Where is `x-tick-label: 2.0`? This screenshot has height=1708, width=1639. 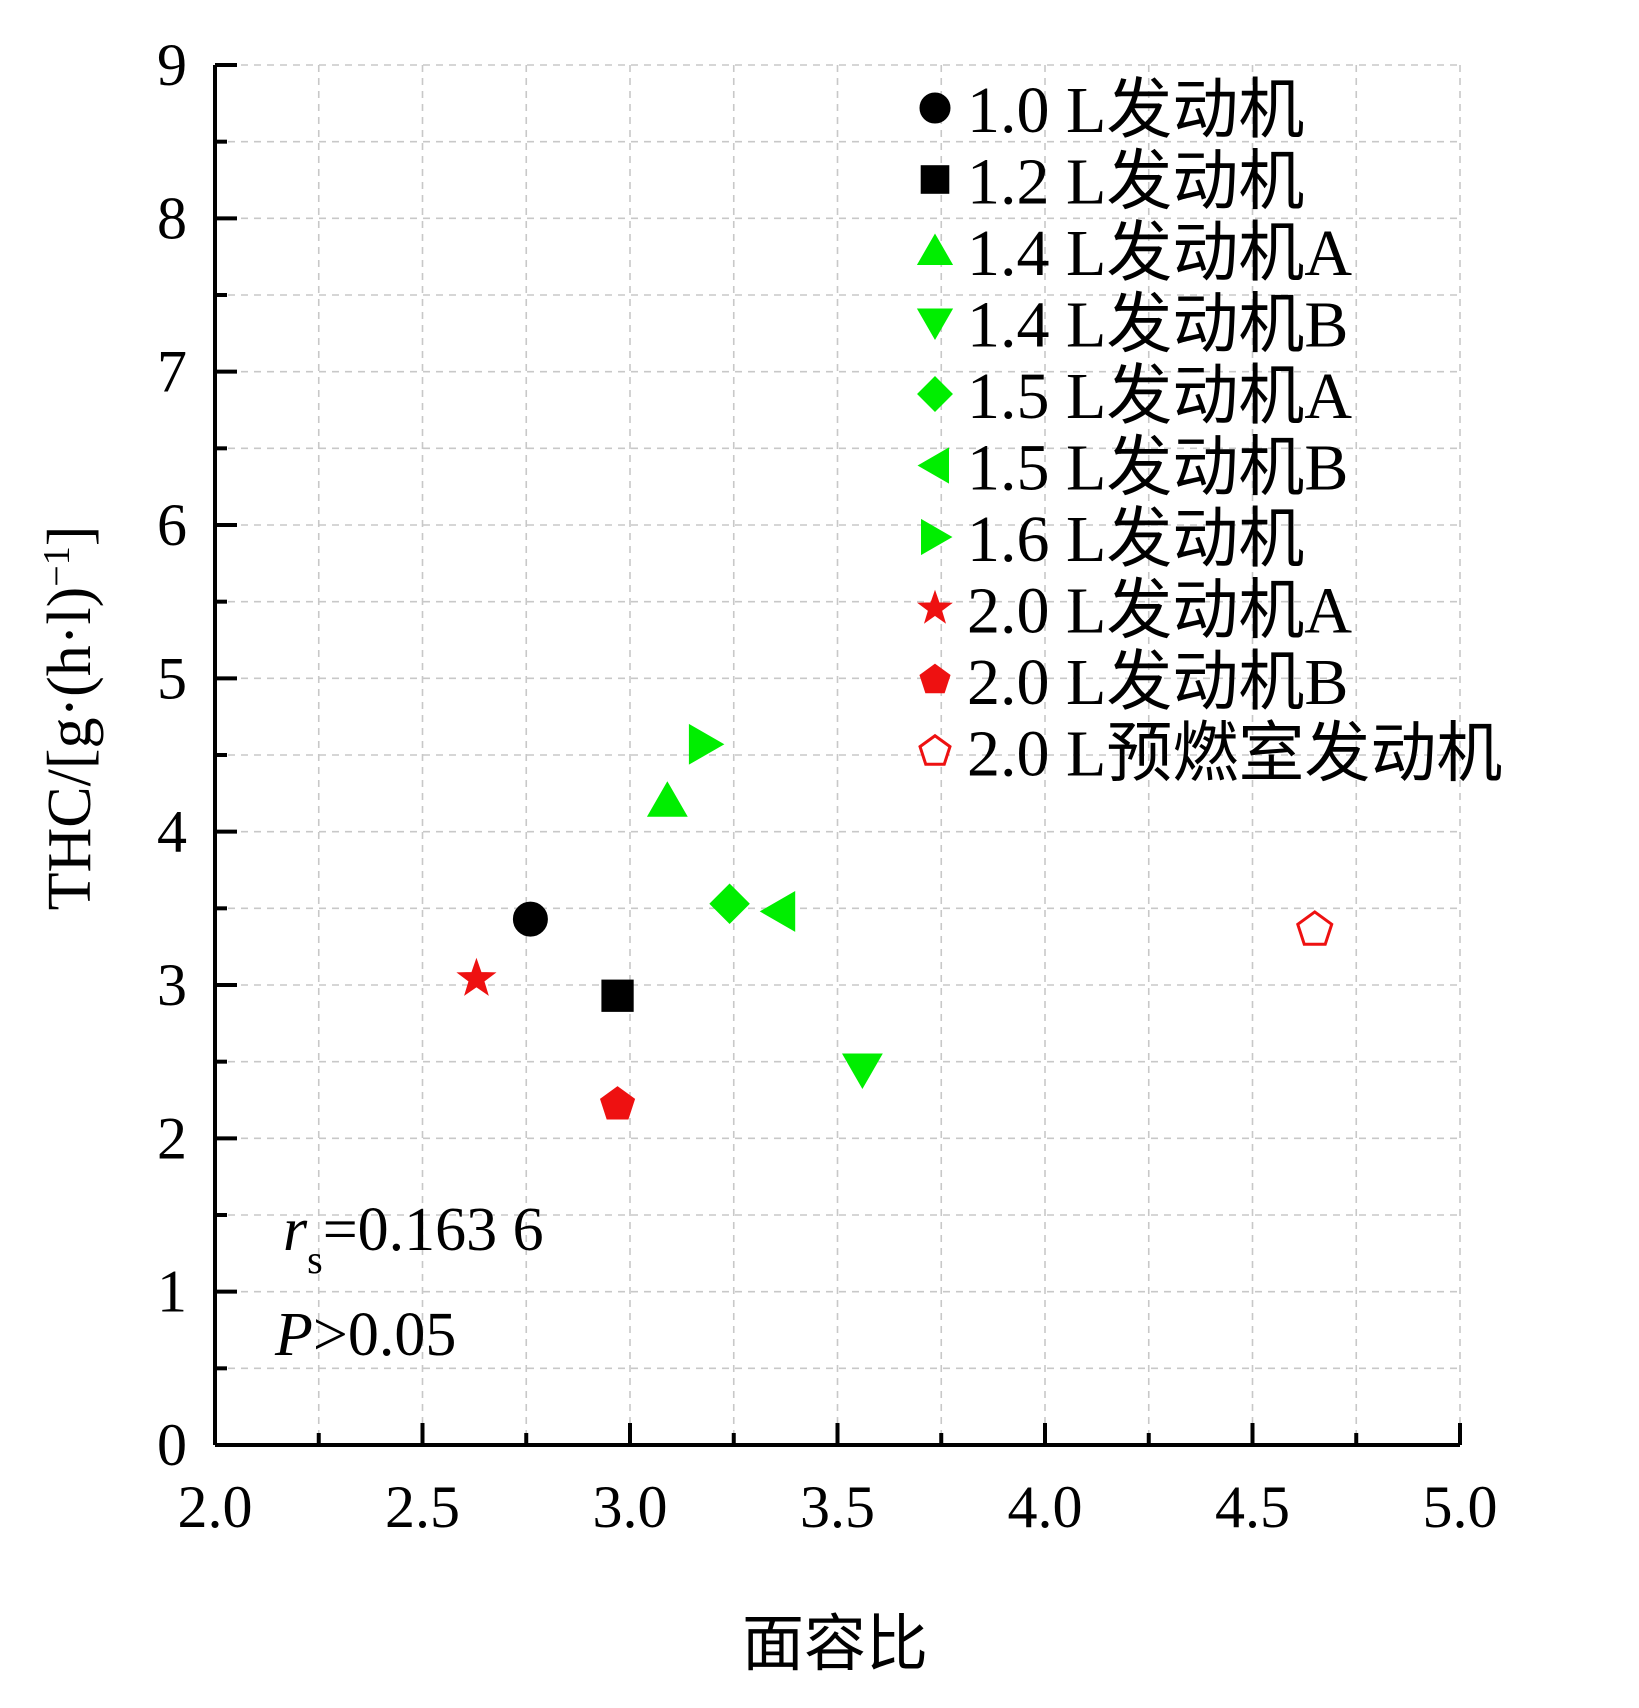
x-tick-label: 2.0 is located at coordinates (215, 1507).